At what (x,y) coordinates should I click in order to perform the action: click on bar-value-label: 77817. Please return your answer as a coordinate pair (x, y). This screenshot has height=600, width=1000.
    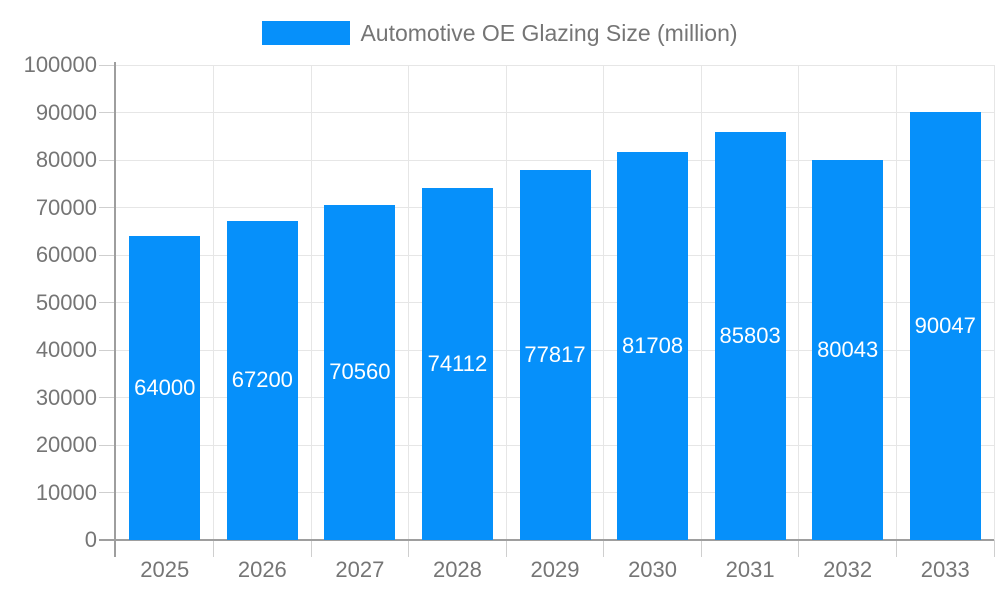
    Looking at the image, I should click on (555, 355).